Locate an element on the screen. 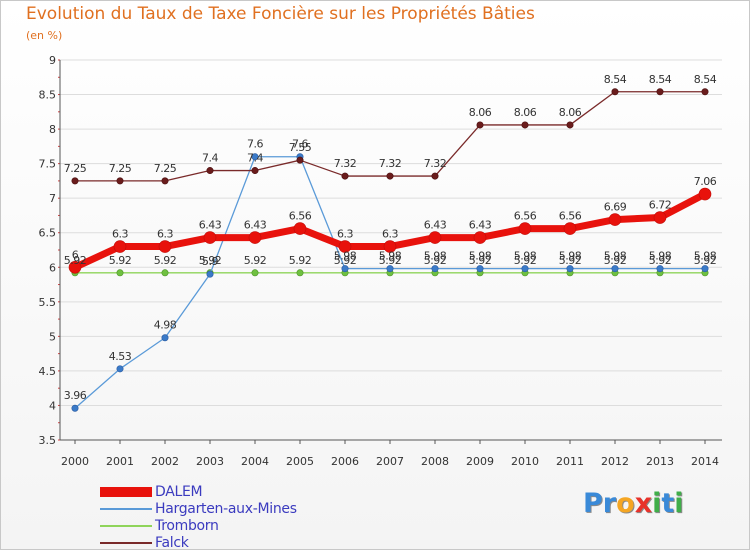  logo-letter: t is located at coordinates (668, 503).